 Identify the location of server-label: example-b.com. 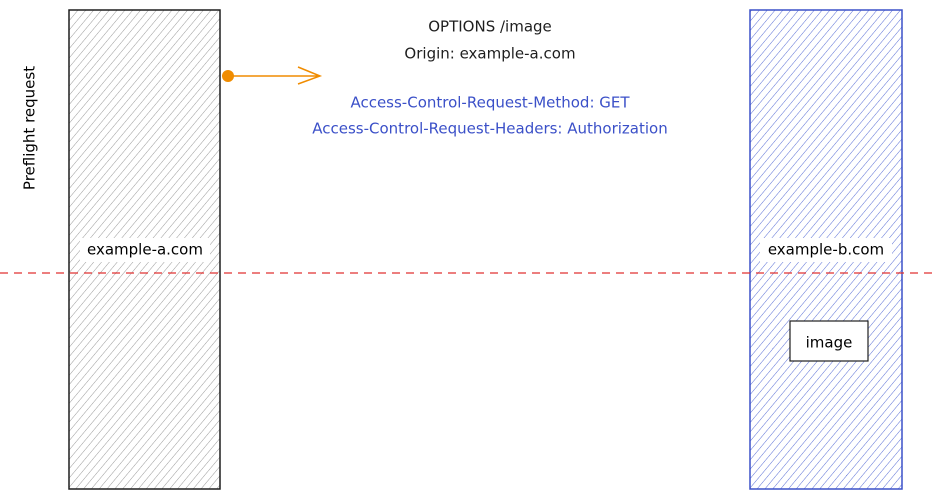
(826, 250).